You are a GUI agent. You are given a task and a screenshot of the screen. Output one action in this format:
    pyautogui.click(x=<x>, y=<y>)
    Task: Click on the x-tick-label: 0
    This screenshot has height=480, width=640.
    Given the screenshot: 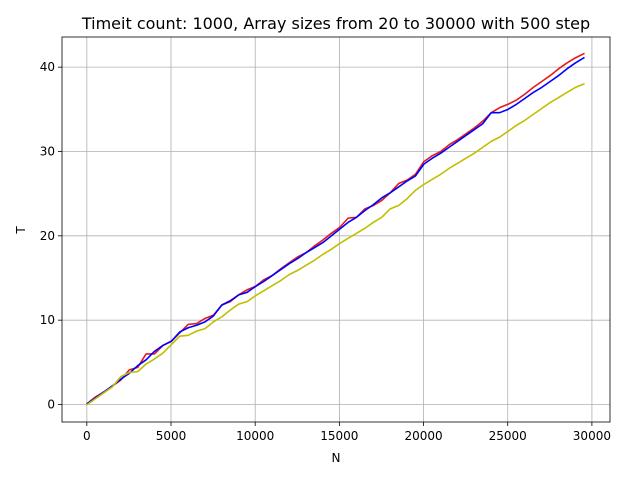 What is the action you would take?
    pyautogui.click(x=87, y=436)
    